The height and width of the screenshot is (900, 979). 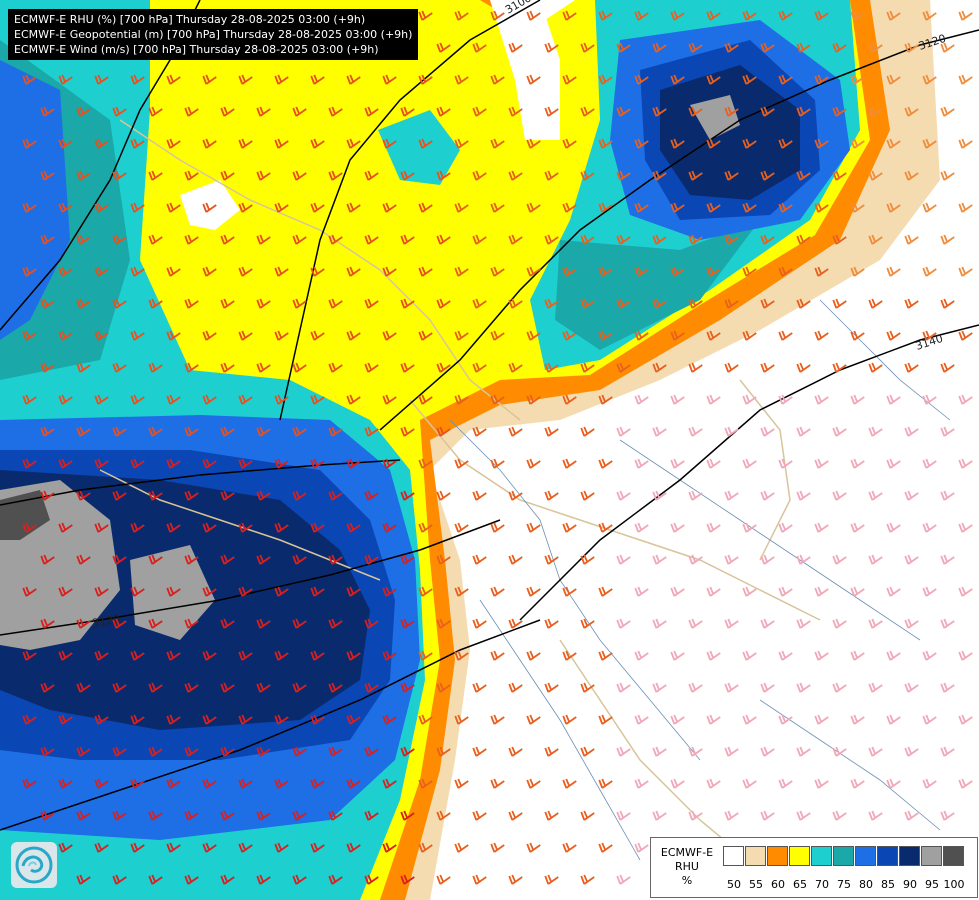 I want to click on legend-tick-label: 90, so click(x=910, y=884).